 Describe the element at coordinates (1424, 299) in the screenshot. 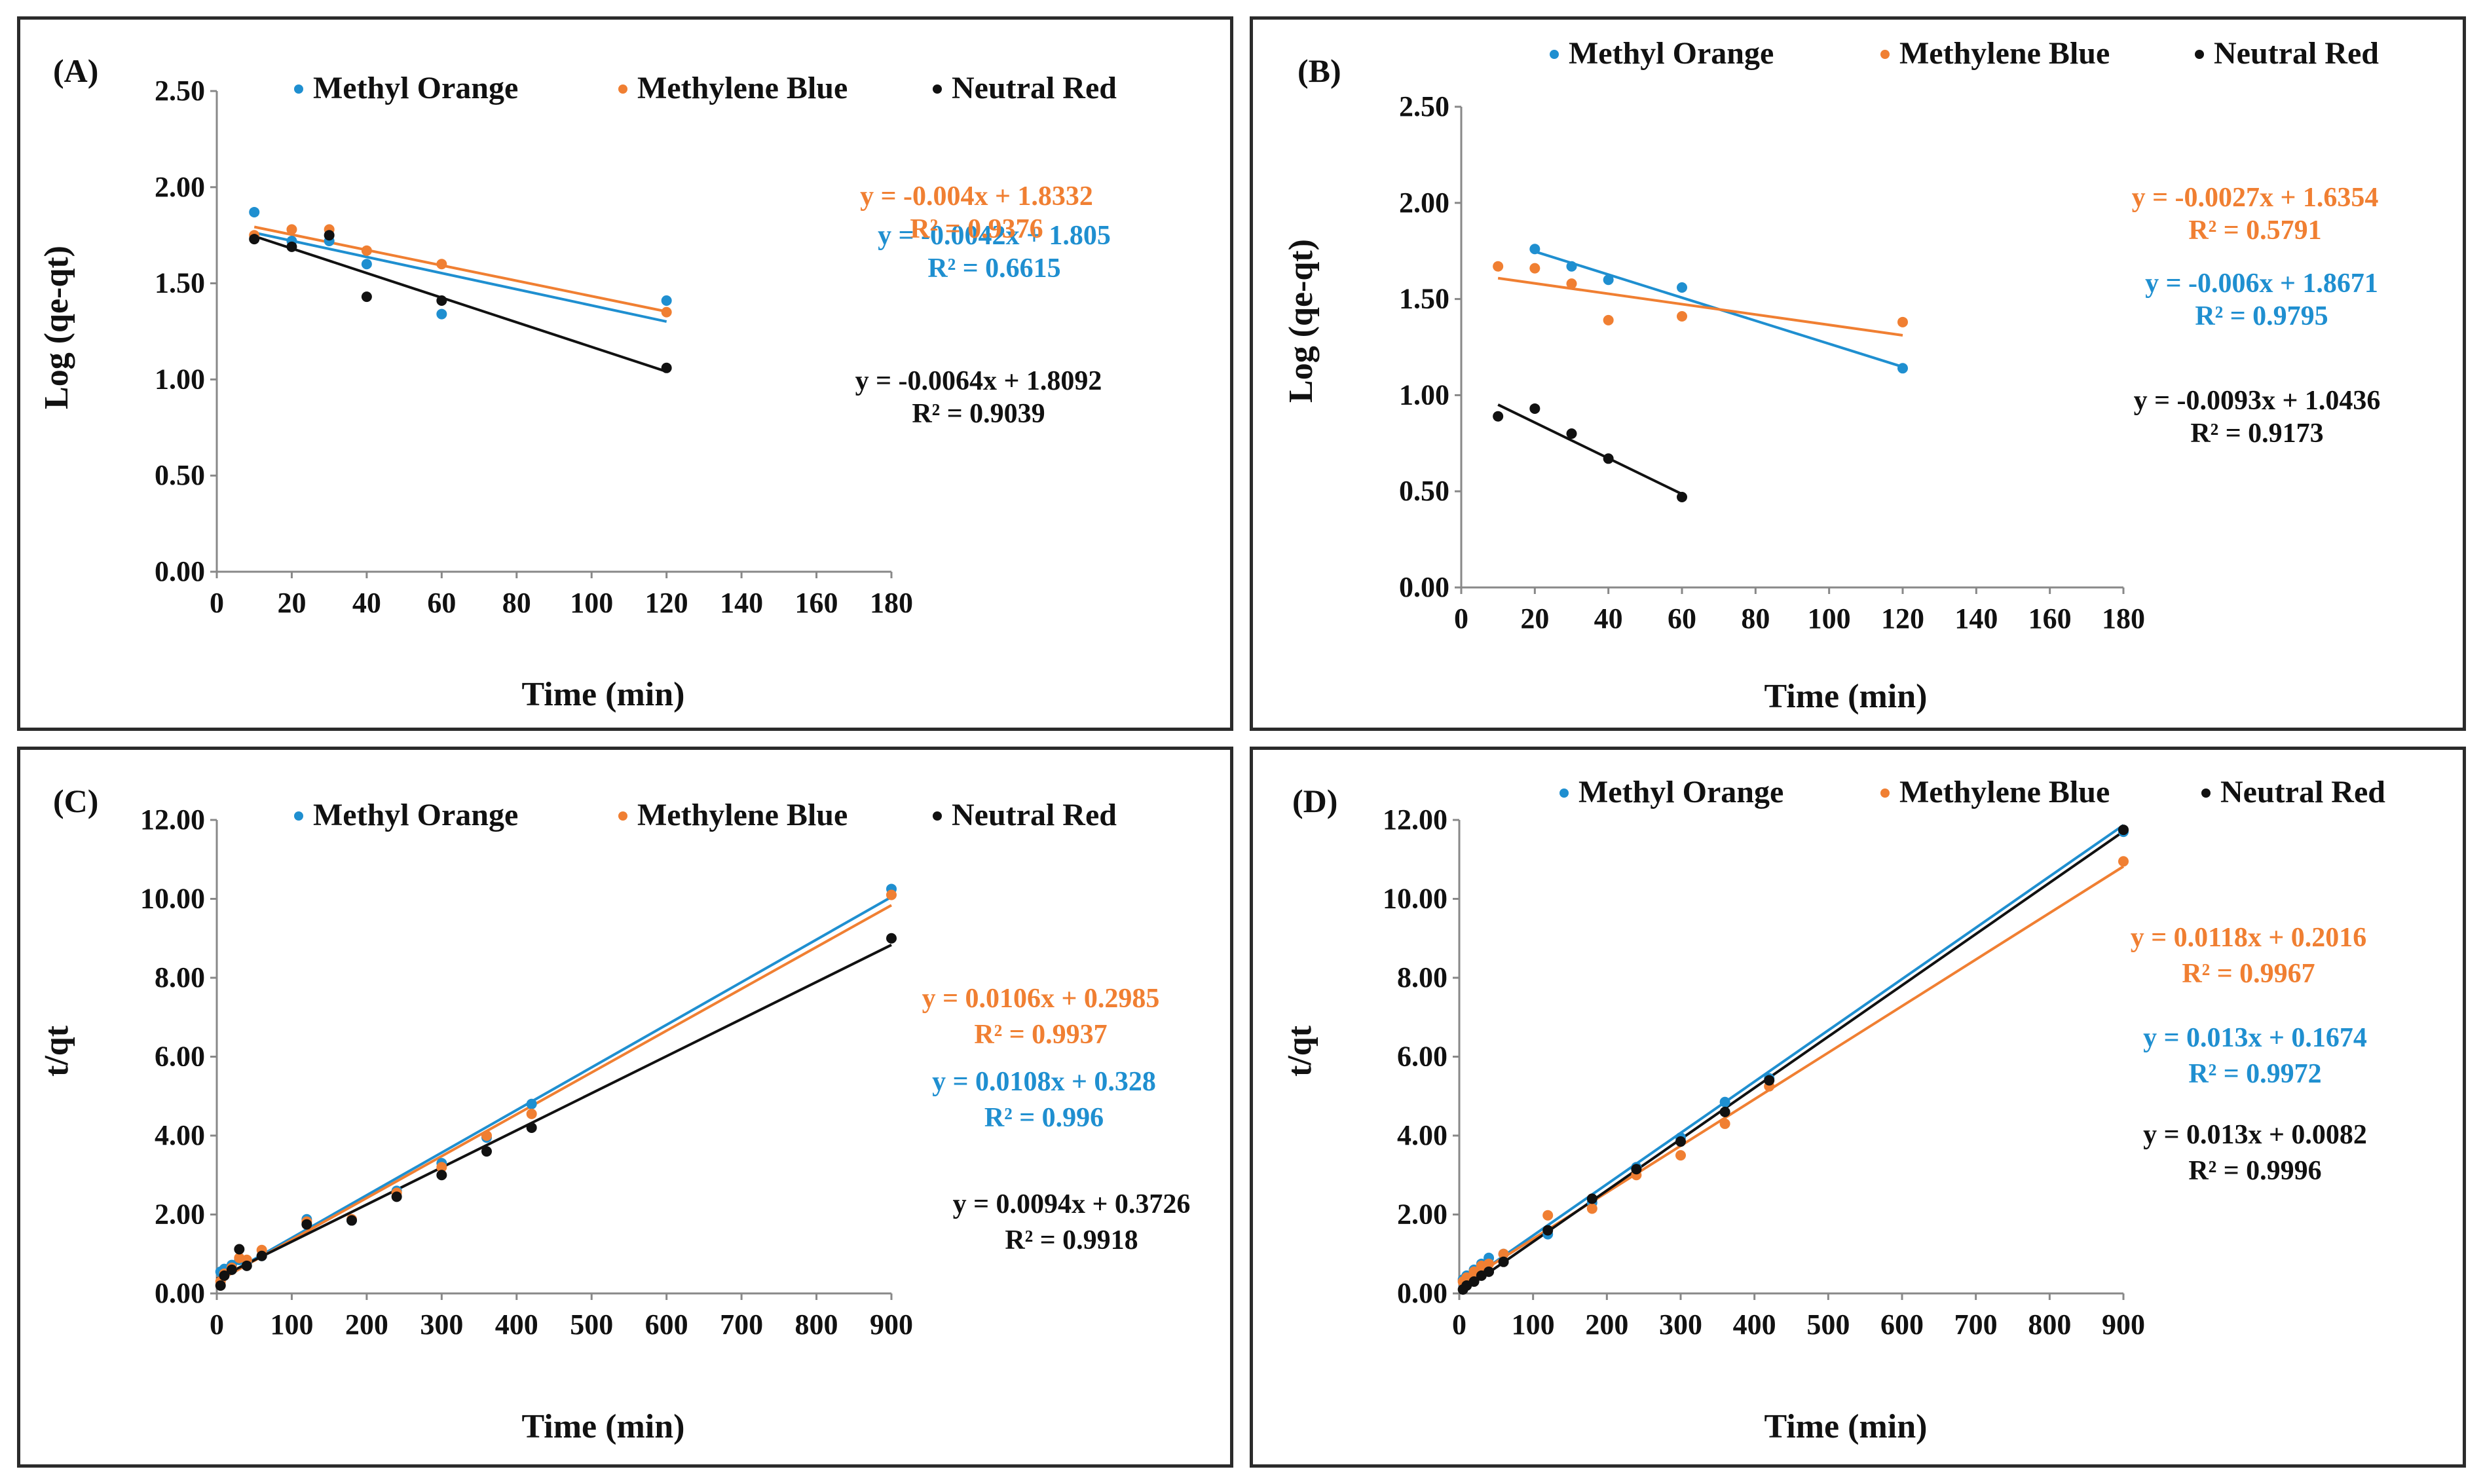

I see `y-tick-label: 1.50` at that location.